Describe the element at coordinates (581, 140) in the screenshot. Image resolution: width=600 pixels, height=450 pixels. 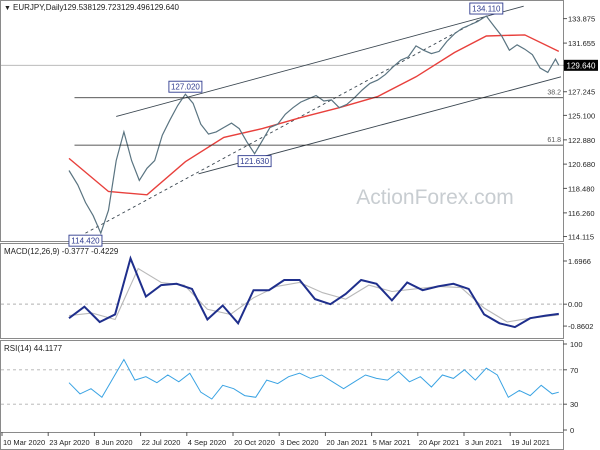
I see `price-y-tick-label: 122.880` at that location.